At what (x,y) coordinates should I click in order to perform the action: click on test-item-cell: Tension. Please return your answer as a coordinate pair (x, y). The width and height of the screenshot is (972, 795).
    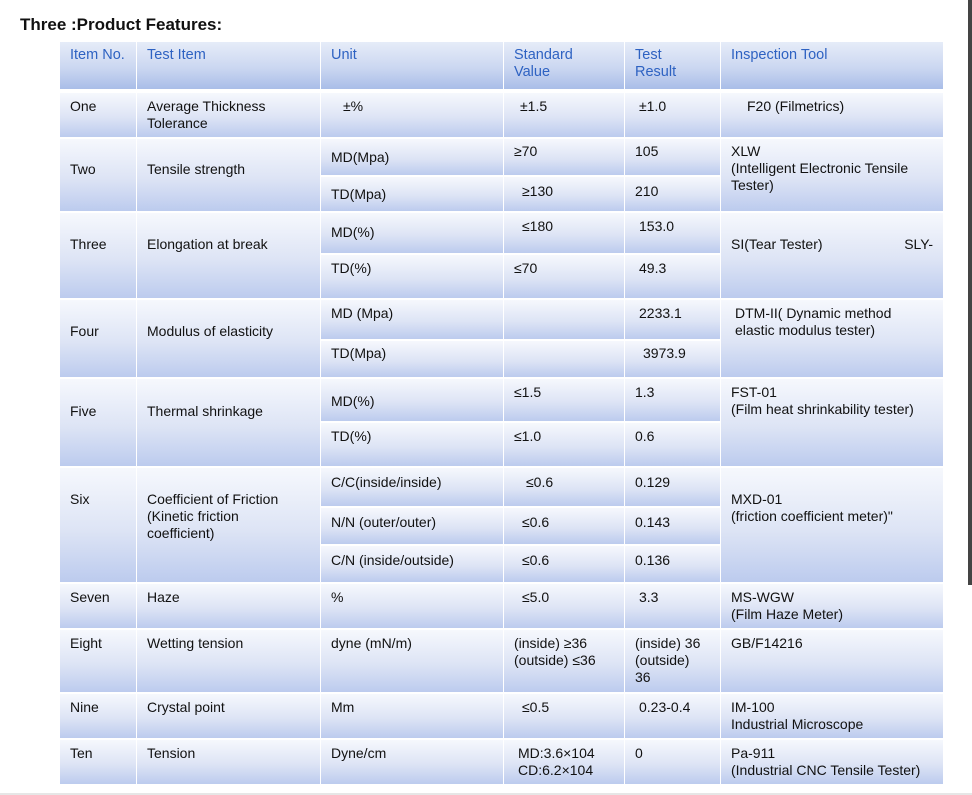
    Looking at the image, I should click on (229, 762).